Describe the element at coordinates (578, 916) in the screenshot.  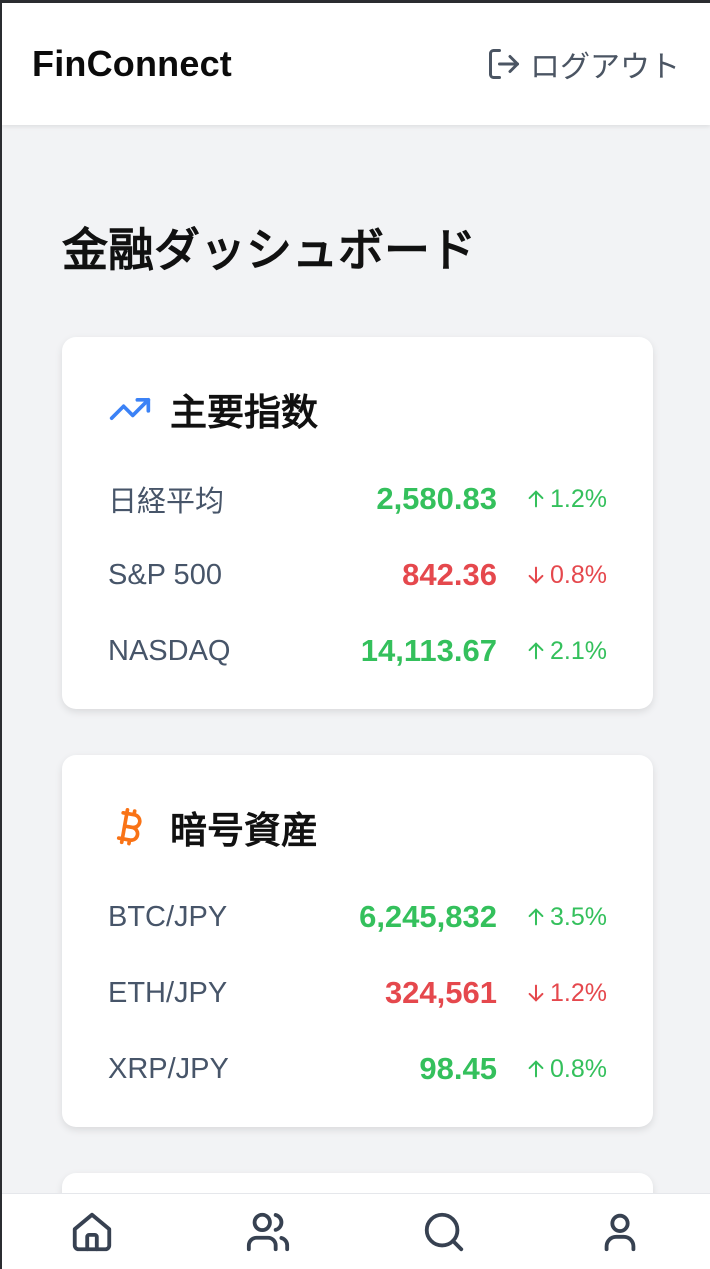
I see `change-value: 3.5%` at that location.